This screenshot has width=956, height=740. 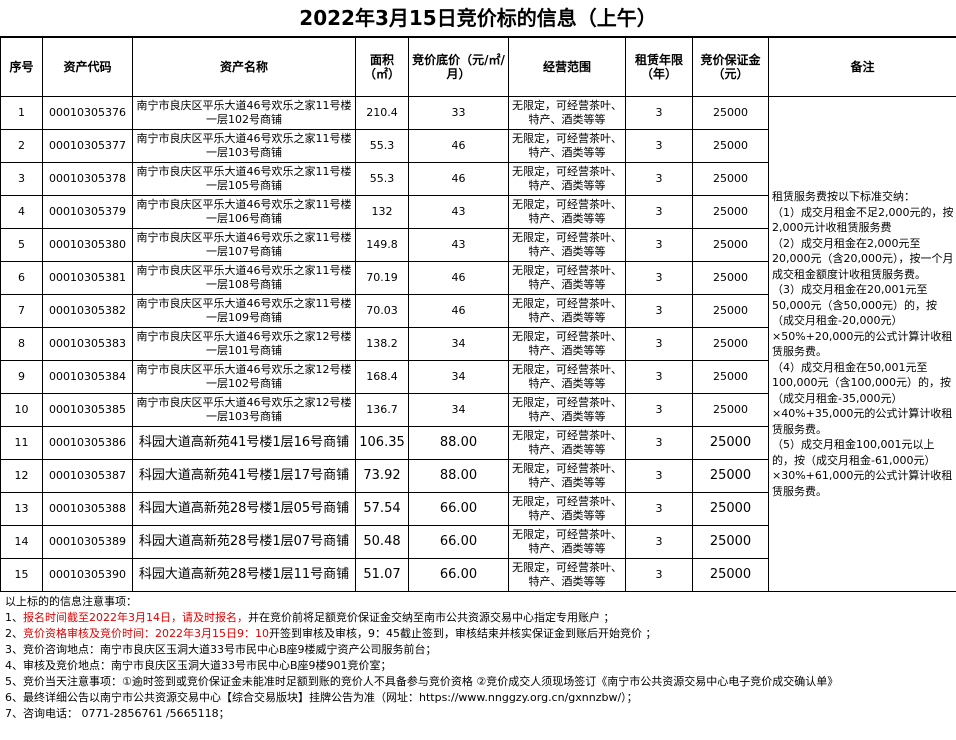 I want to click on asset-name: 南宁市良庆区平乐大道46号欢乐之家11号楼一层108号商铺, so click(x=244, y=278).